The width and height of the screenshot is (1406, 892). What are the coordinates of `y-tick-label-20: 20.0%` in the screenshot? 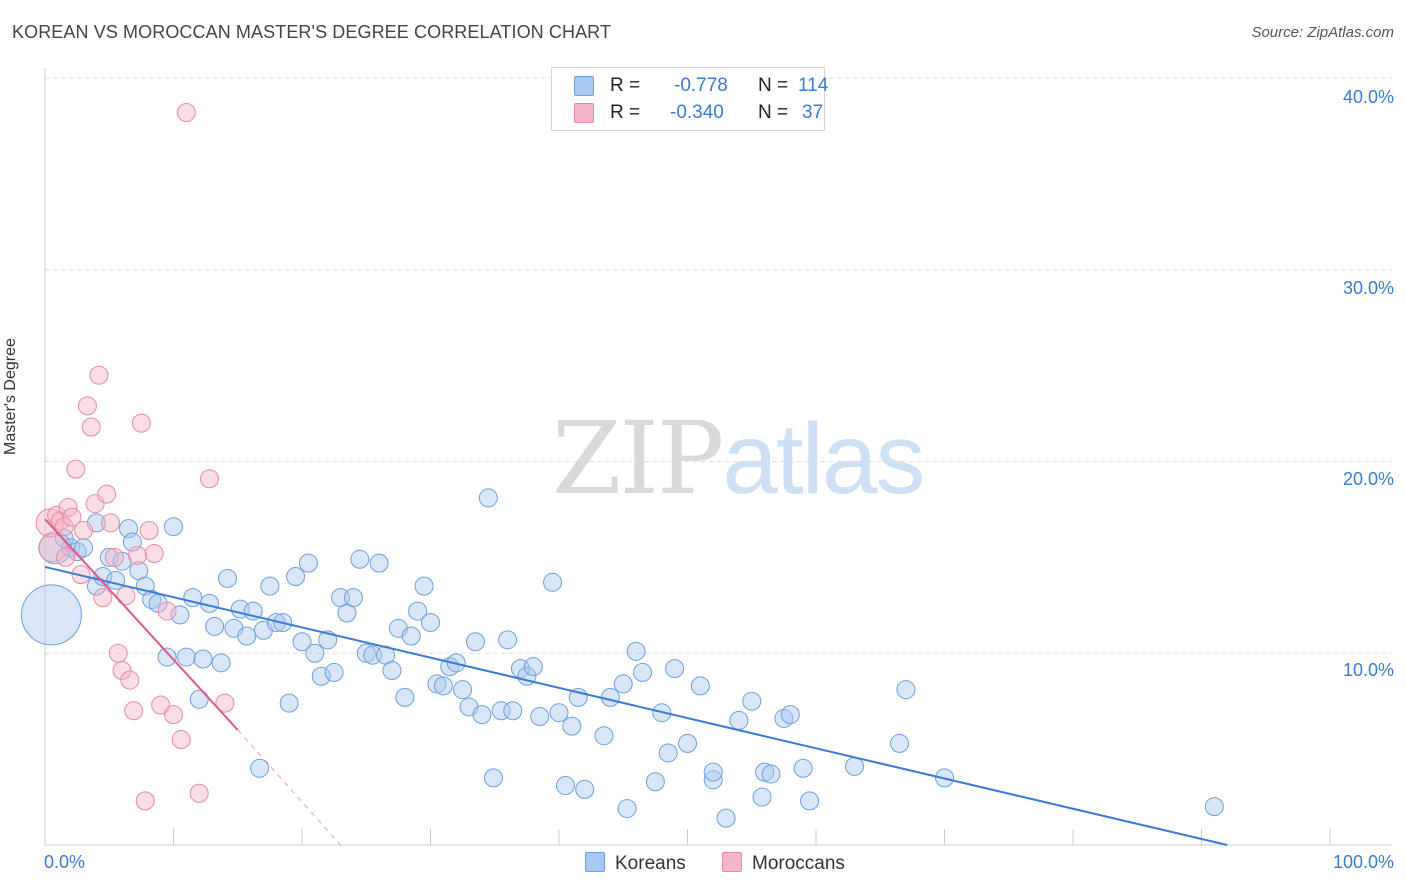 It's located at (1368, 479).